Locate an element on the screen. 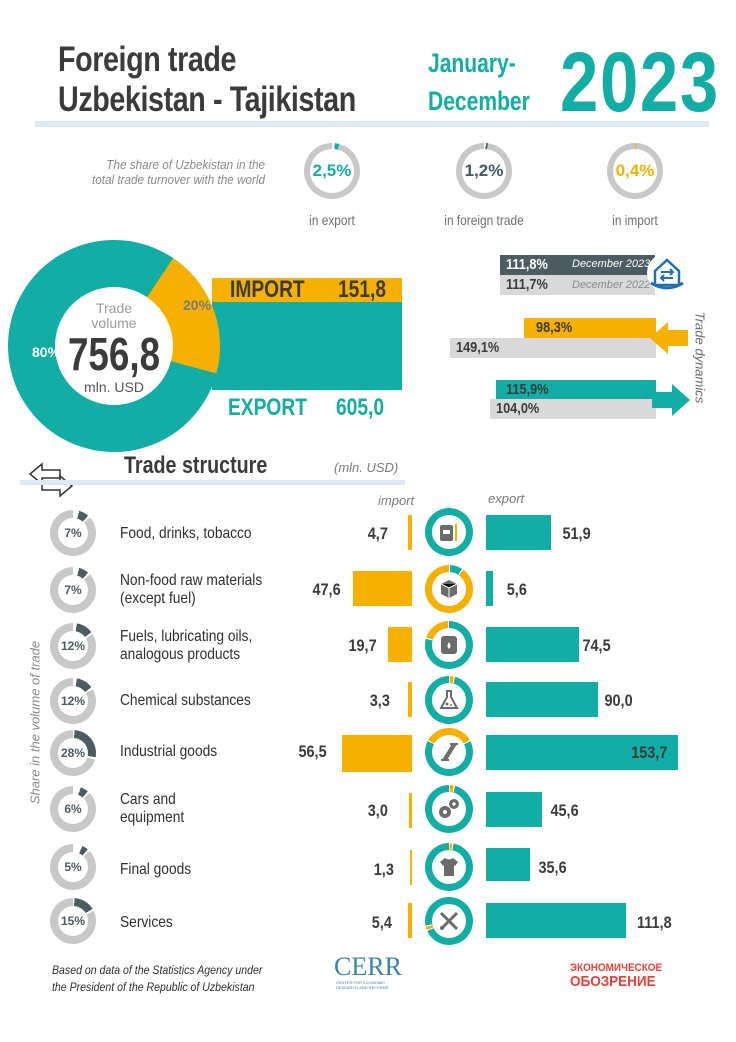 The height and width of the screenshot is (1042, 736). dyn-total-2023: 111,8% is located at coordinates (527, 264).